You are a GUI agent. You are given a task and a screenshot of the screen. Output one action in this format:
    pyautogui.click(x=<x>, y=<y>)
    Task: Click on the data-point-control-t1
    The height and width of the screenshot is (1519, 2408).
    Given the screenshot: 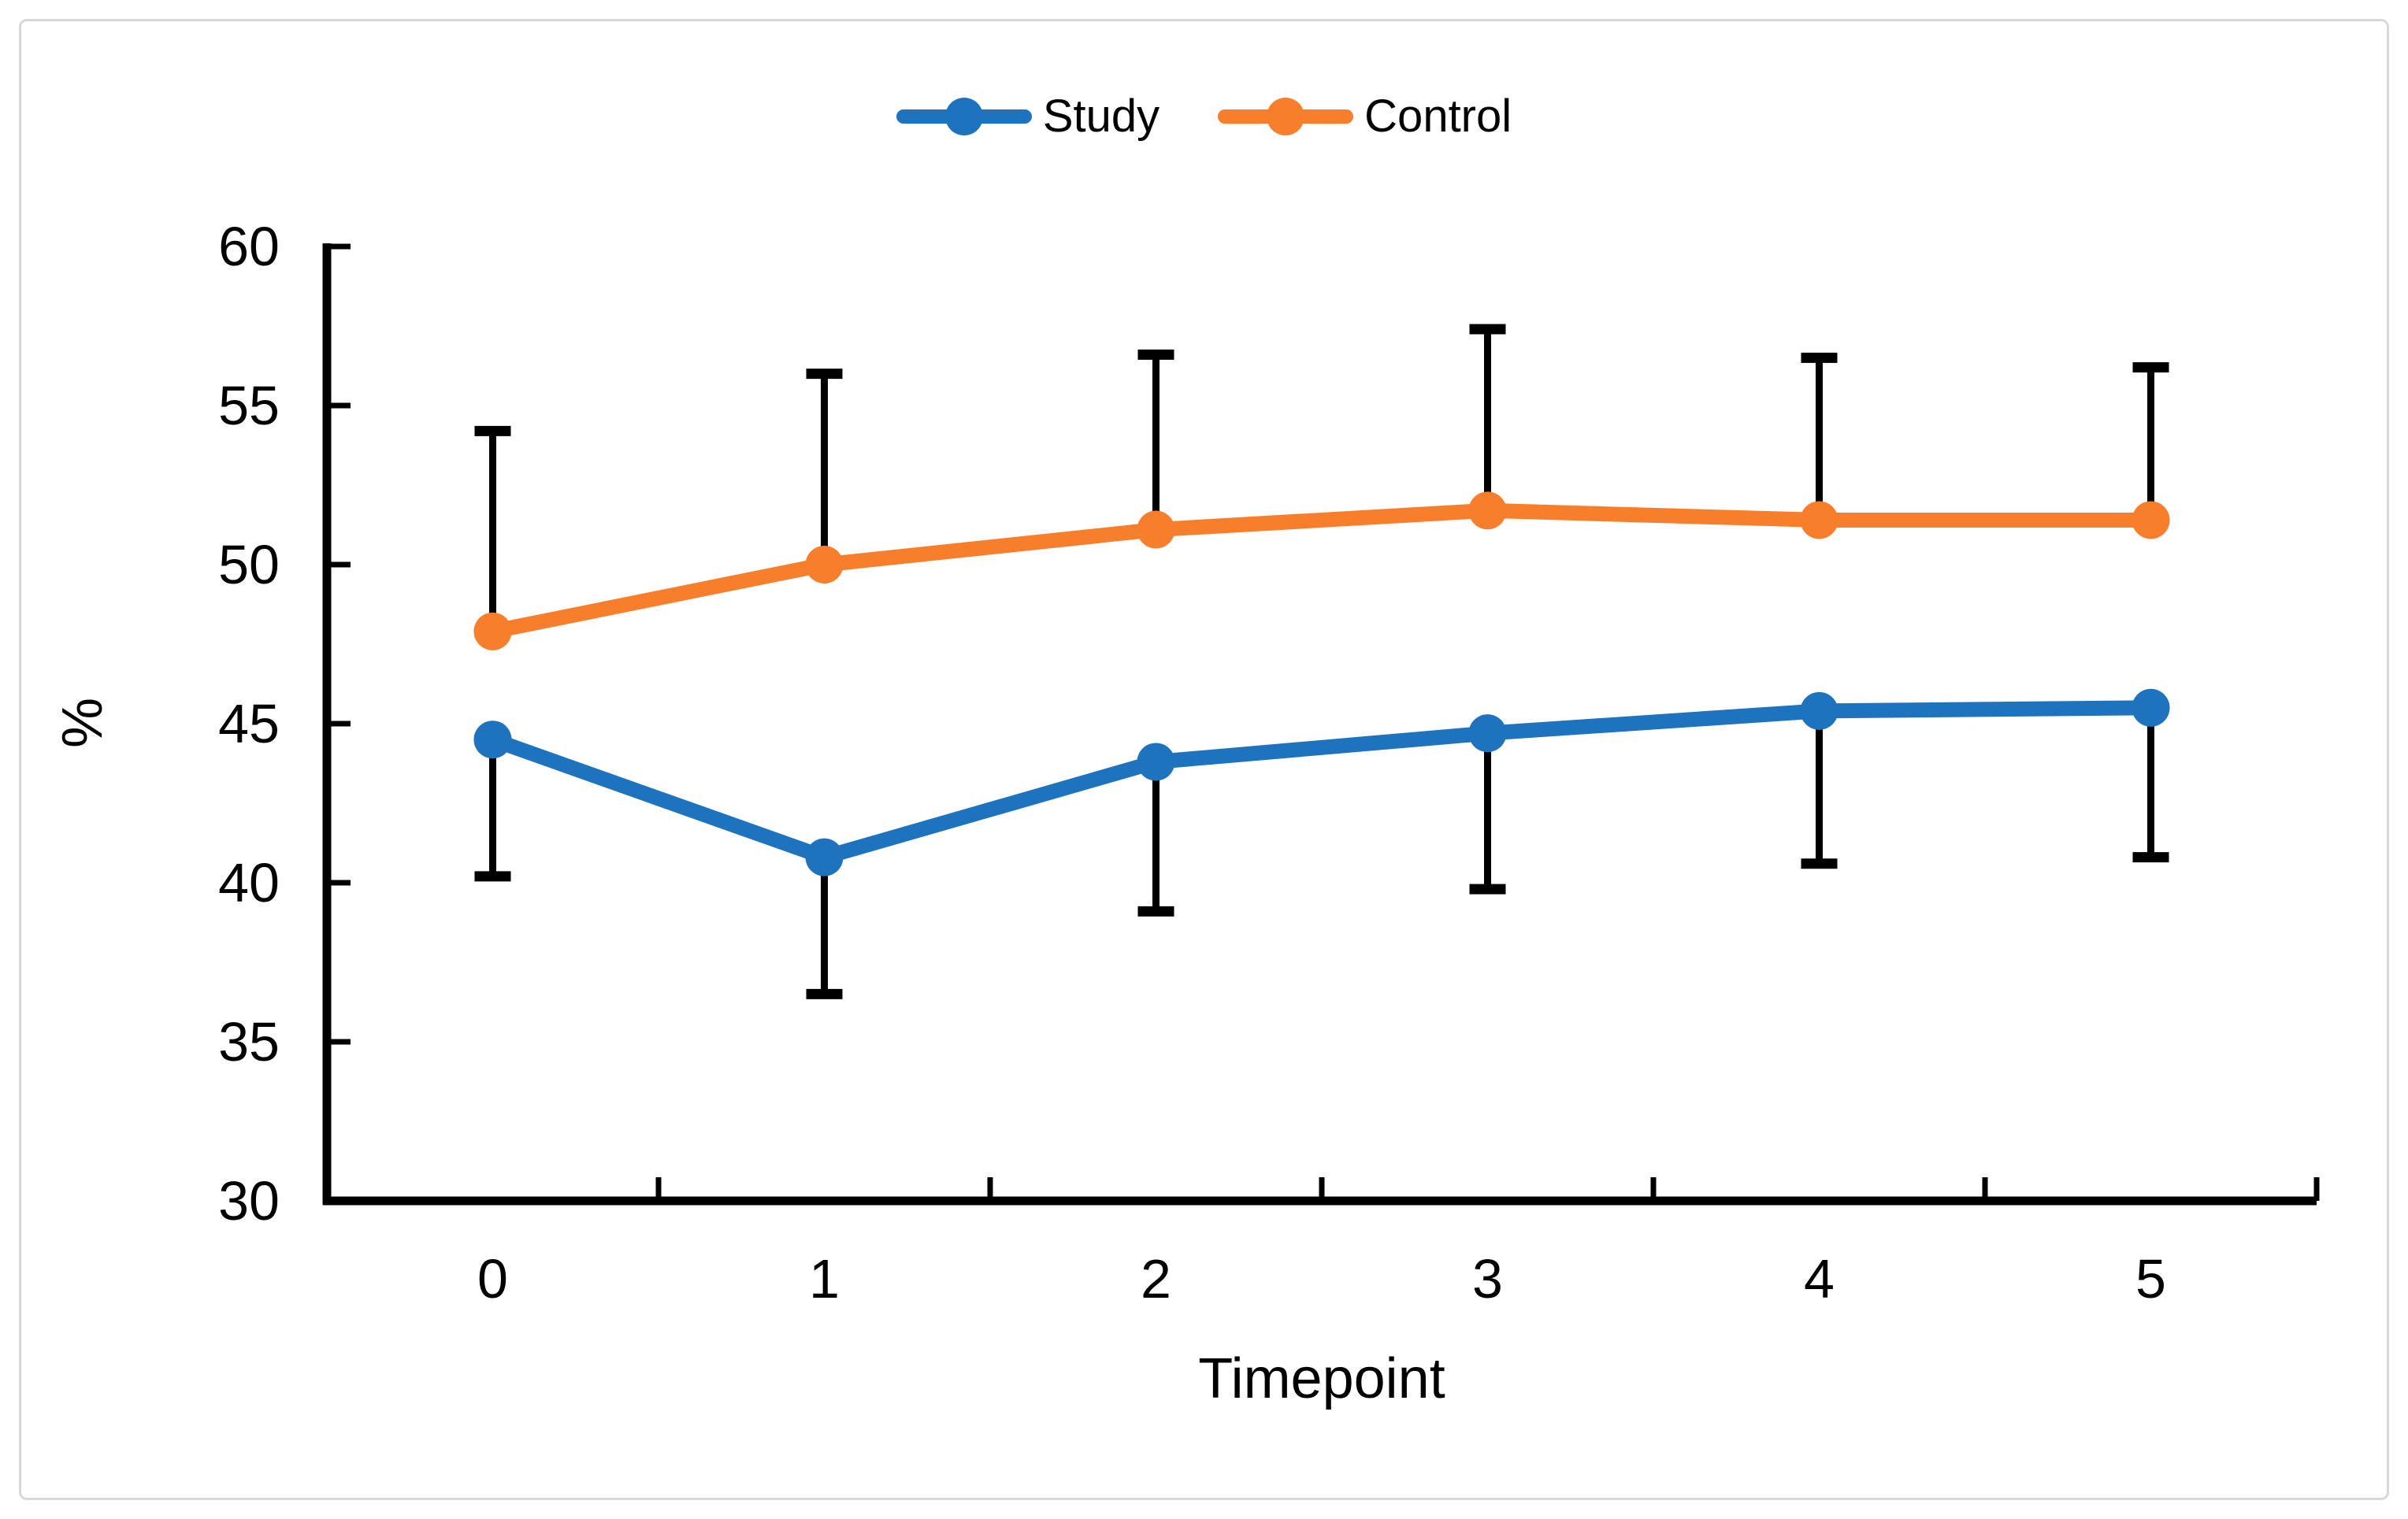 What is the action you would take?
    pyautogui.click(x=824, y=565)
    